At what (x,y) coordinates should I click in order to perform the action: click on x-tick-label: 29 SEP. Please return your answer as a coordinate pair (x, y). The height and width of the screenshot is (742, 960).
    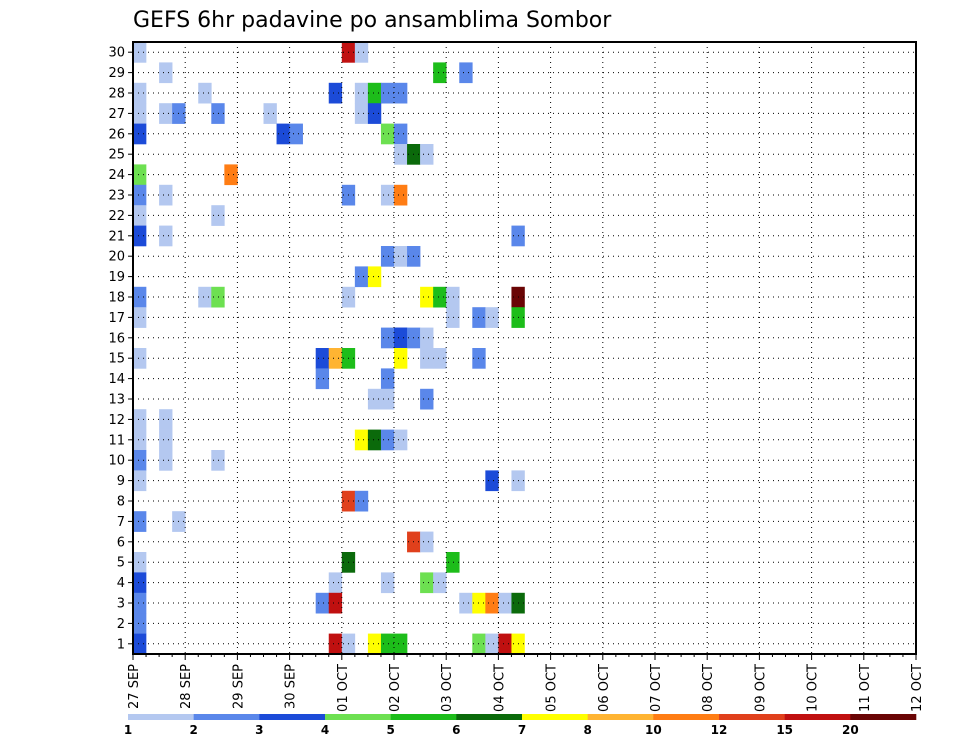
    Looking at the image, I should click on (238, 686).